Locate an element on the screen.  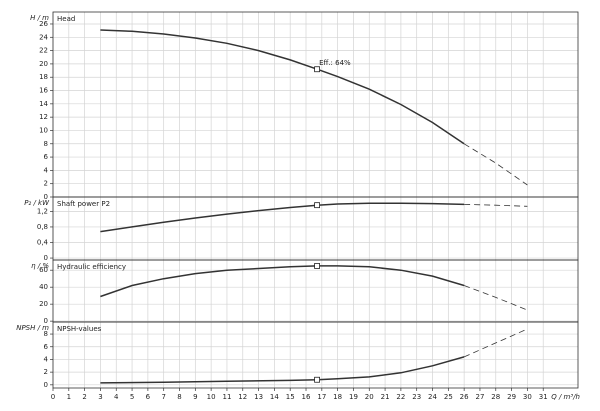
annotation: Eff.: 64% is located at coordinates (335, 63).